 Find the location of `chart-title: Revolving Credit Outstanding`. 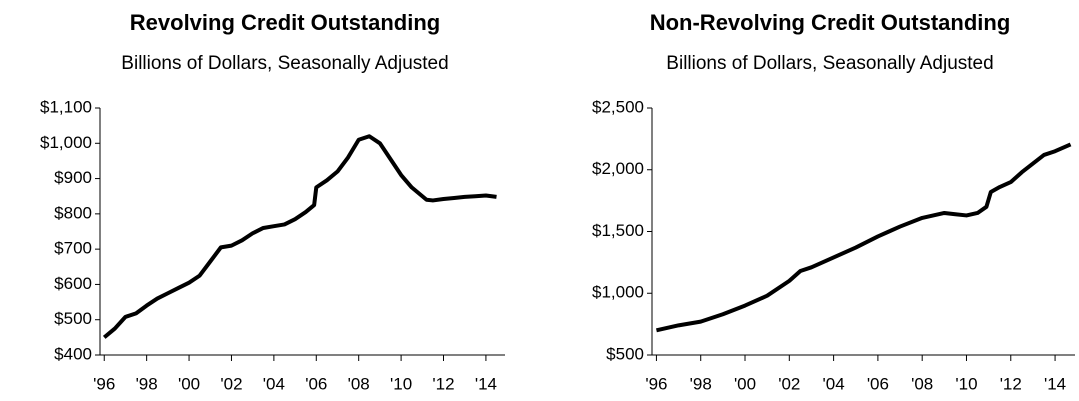

chart-title: Revolving Credit Outstanding is located at coordinates (285, 22).